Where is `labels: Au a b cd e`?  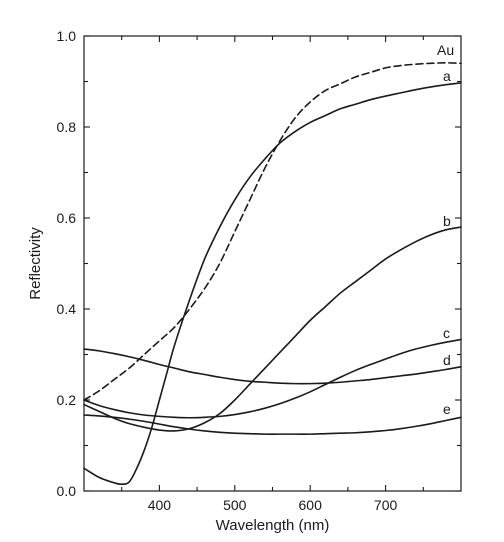 labels: Au a b cd e is located at coordinates (445, 229).